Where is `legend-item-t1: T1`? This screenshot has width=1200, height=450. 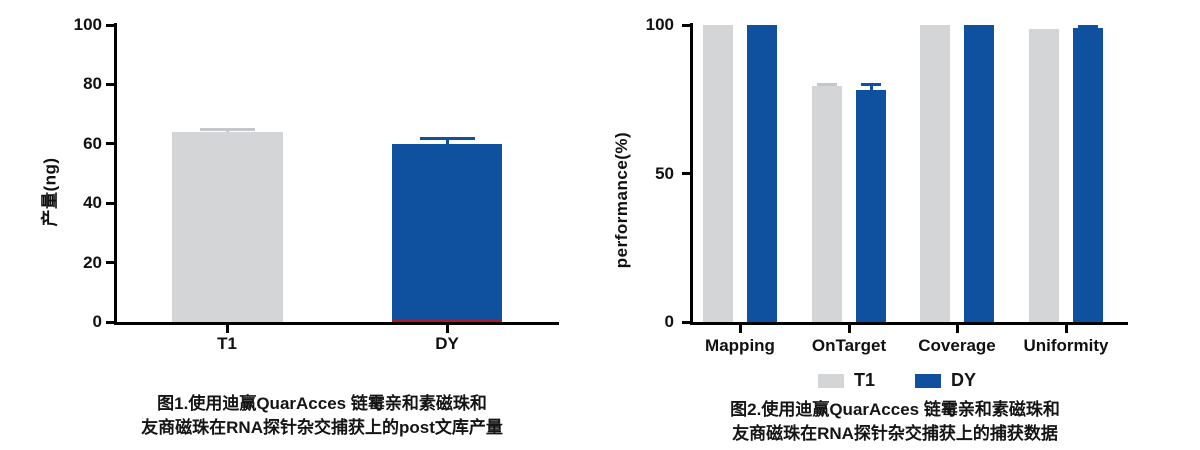
legend-item-t1: T1 is located at coordinates (846, 380).